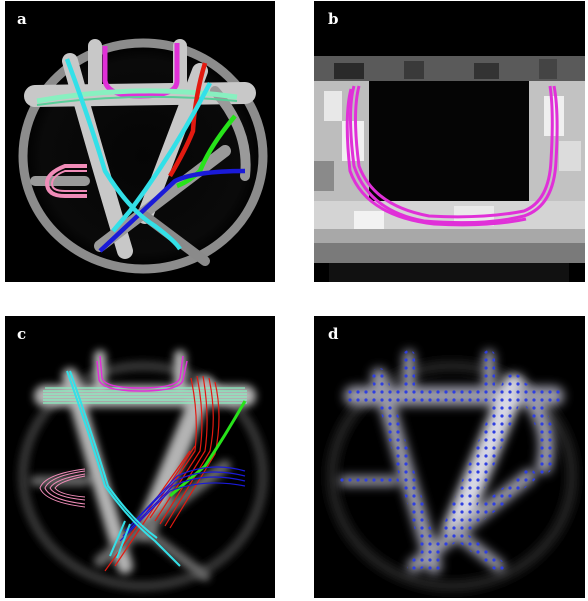 The width and height of the screenshot is (588, 601). Describe the element at coordinates (333, 19) in the screenshot. I see `panel-label-b: b` at that location.